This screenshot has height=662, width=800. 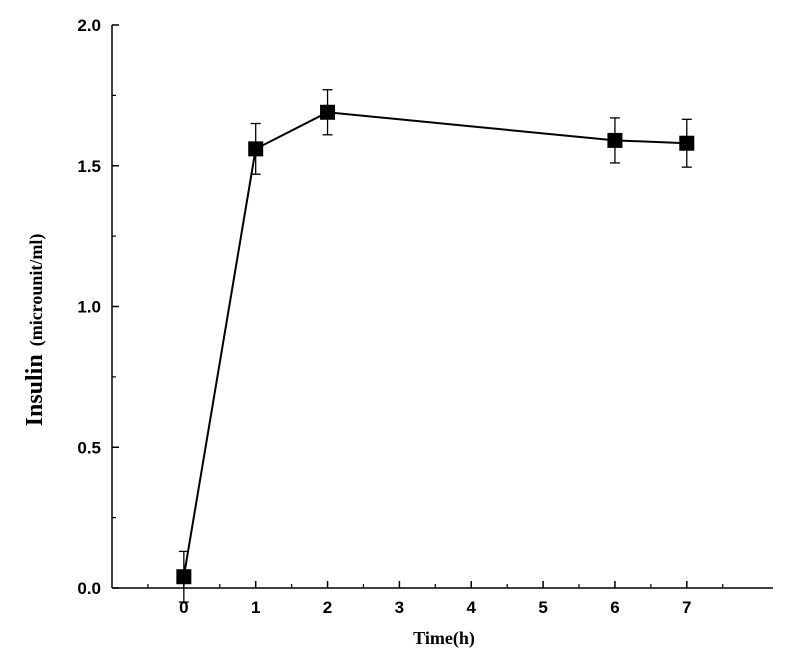 I want to click on y-tick-label: 1.0, so click(x=89, y=307).